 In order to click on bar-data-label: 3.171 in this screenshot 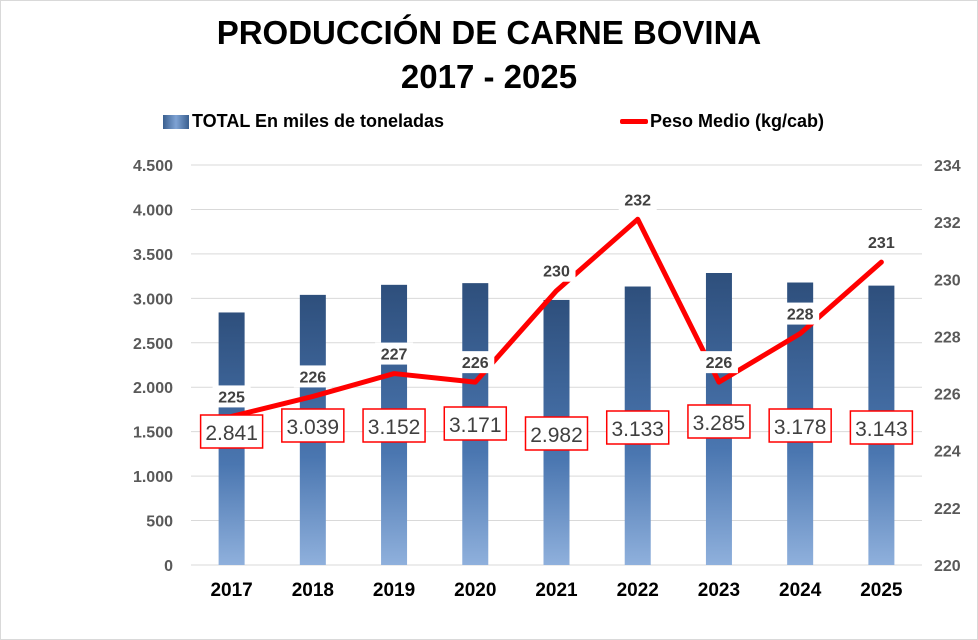, I will do `click(475, 425)`.